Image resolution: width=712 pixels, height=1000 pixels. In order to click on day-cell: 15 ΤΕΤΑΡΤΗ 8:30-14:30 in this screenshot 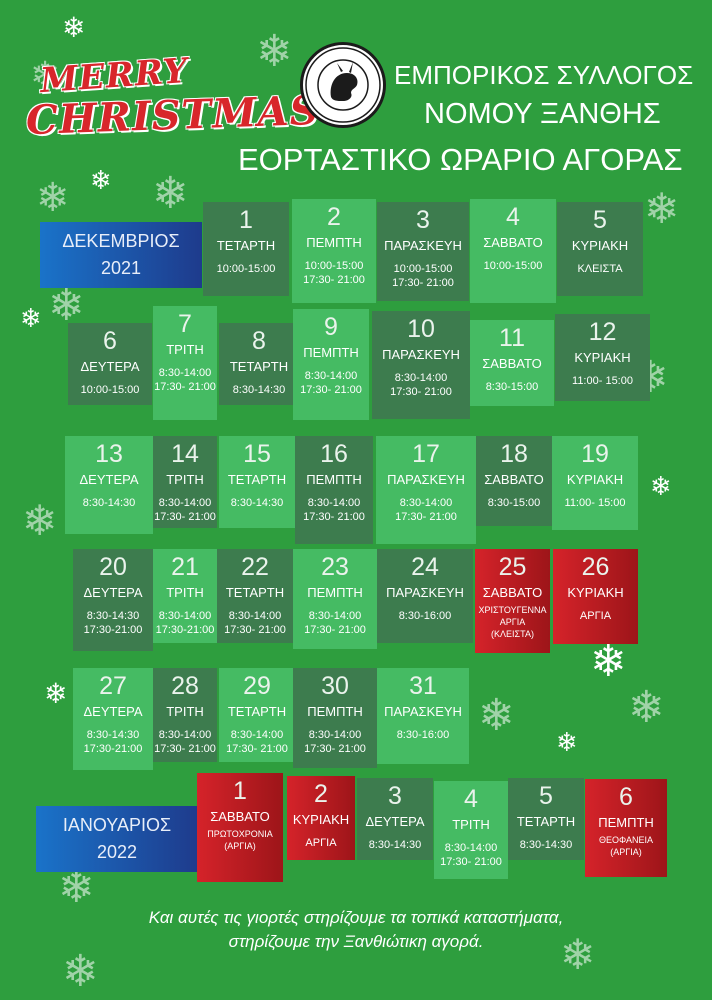, I will do `click(257, 482)`.